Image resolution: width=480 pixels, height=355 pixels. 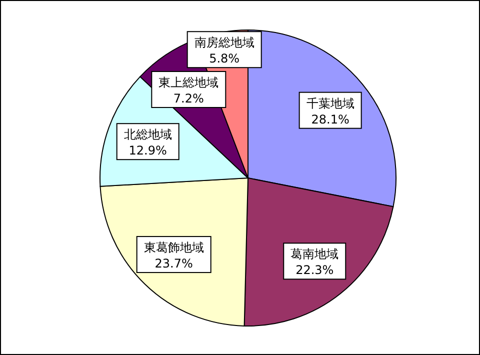 I want to click on data-label: 7.2%, so click(x=188, y=98).